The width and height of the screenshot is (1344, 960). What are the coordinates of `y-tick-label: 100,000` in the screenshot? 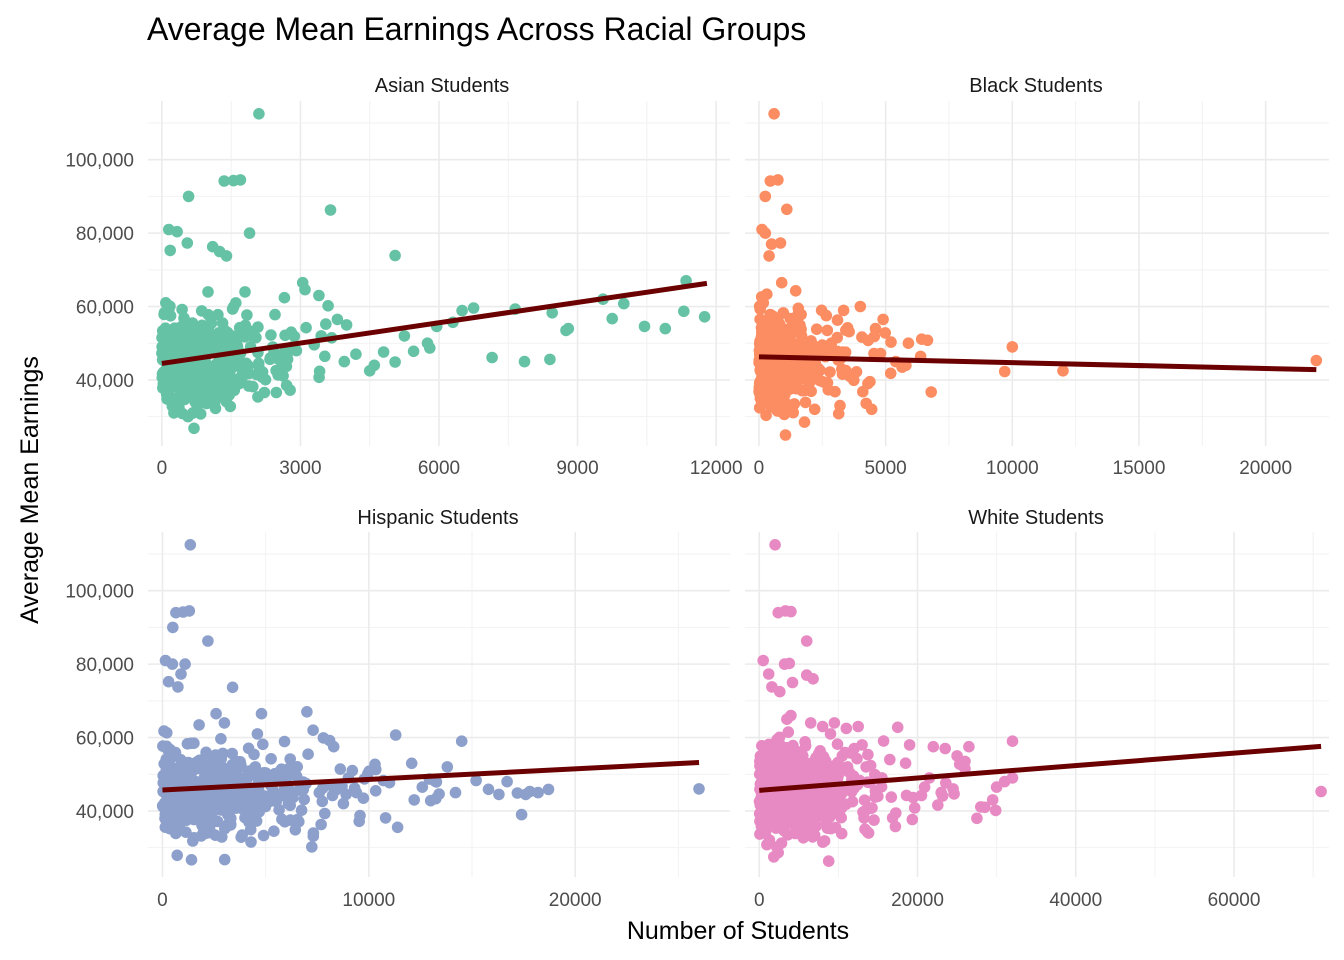 It's located at (99, 592).